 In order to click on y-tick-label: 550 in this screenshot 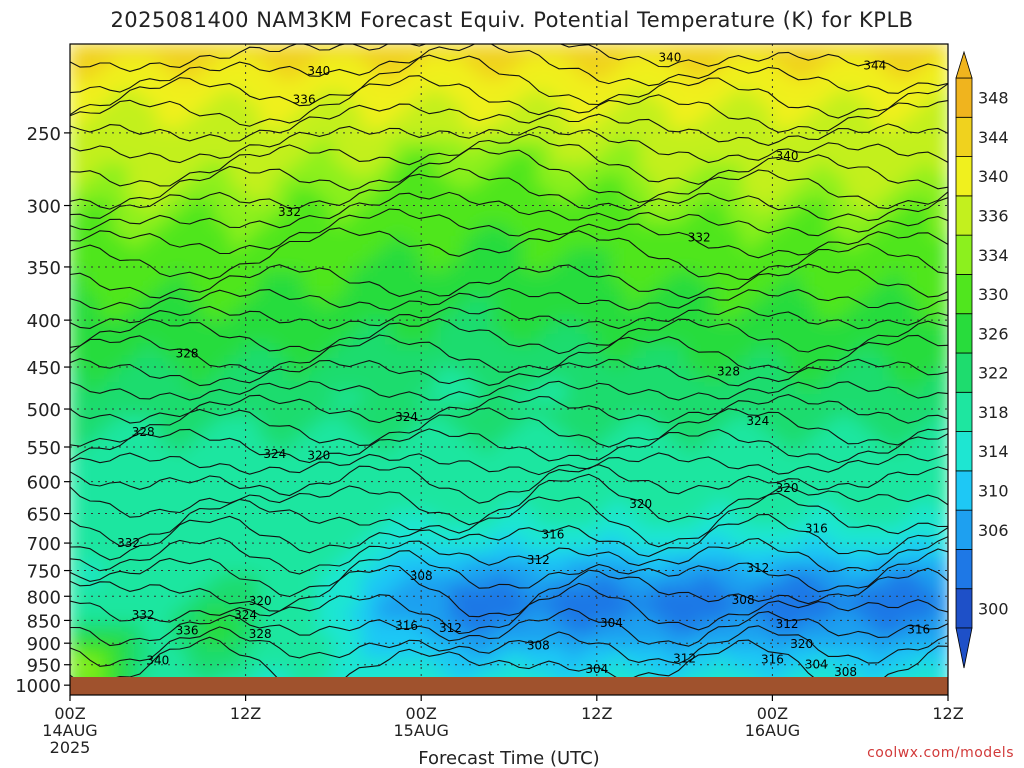, I will do `click(44, 448)`.